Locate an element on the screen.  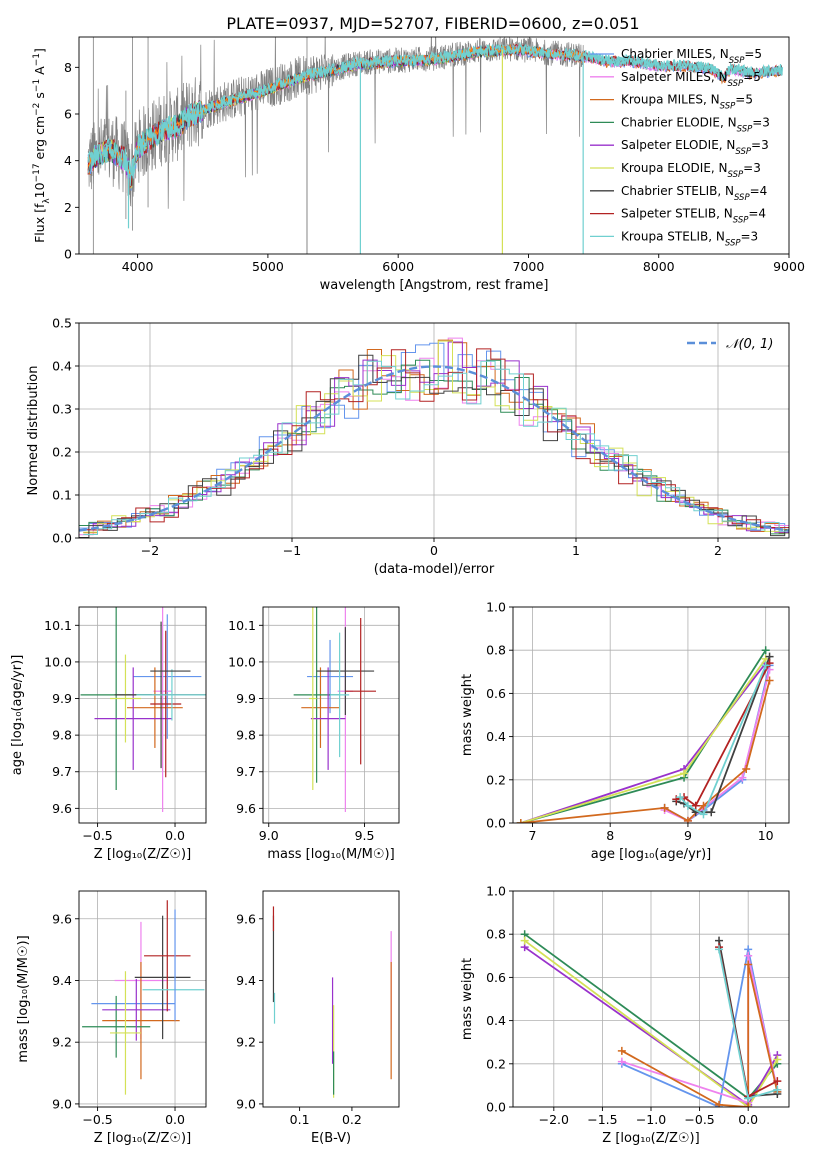
y-axis-label-part: −1 is located at coordinates (37, 85).